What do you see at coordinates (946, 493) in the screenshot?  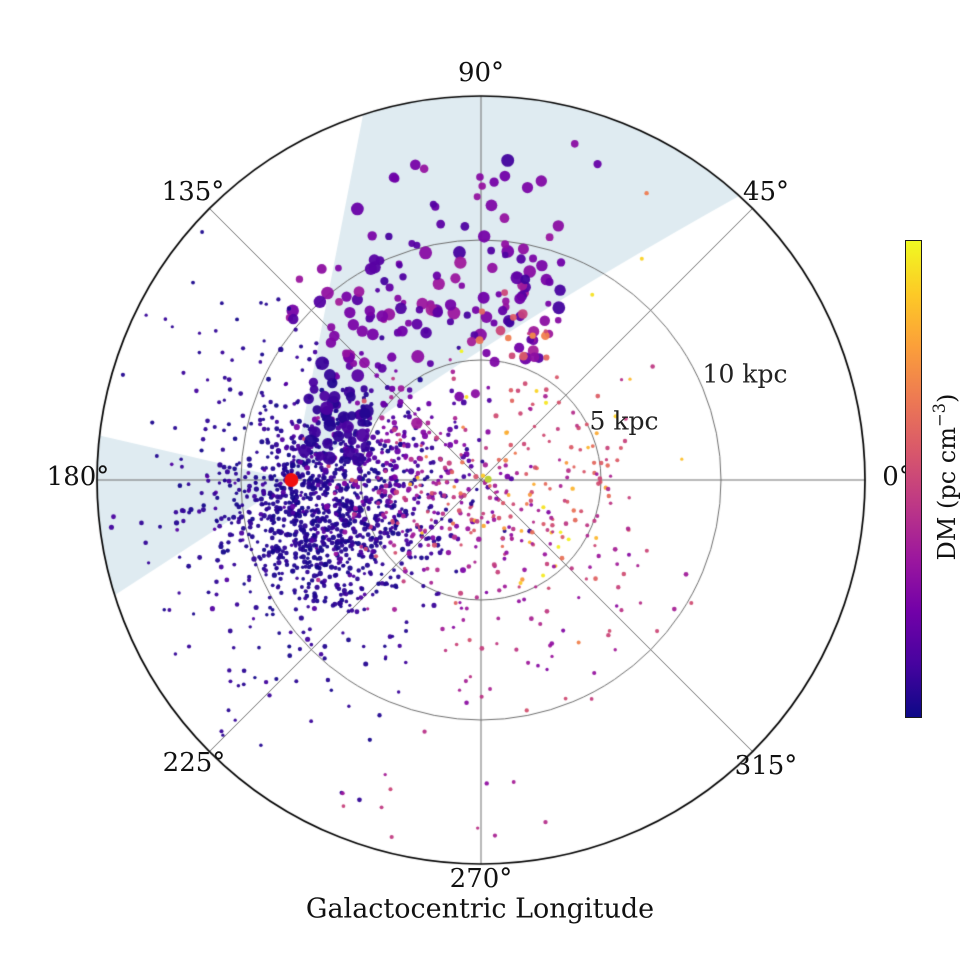 I see `colorbar-label-text: DM (pc cm` at bounding box center [946, 493].